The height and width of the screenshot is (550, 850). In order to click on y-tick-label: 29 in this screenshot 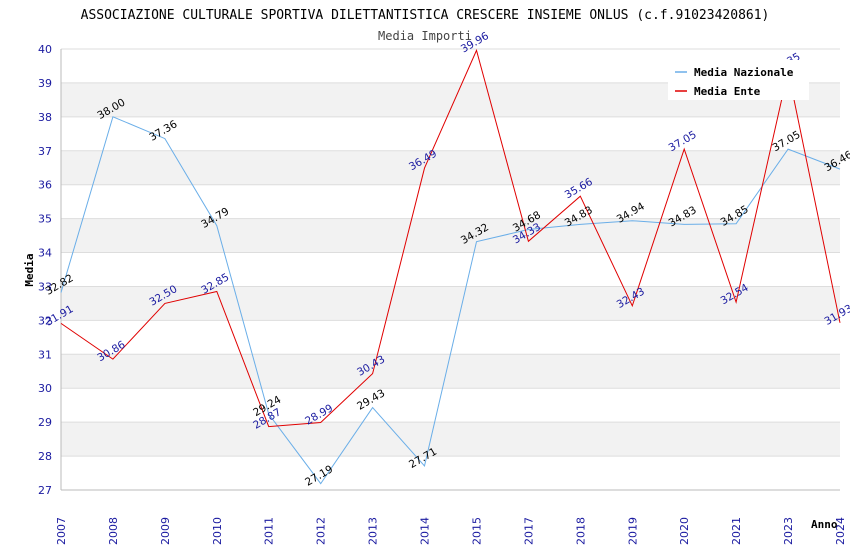, I will do `click(45, 422)`.